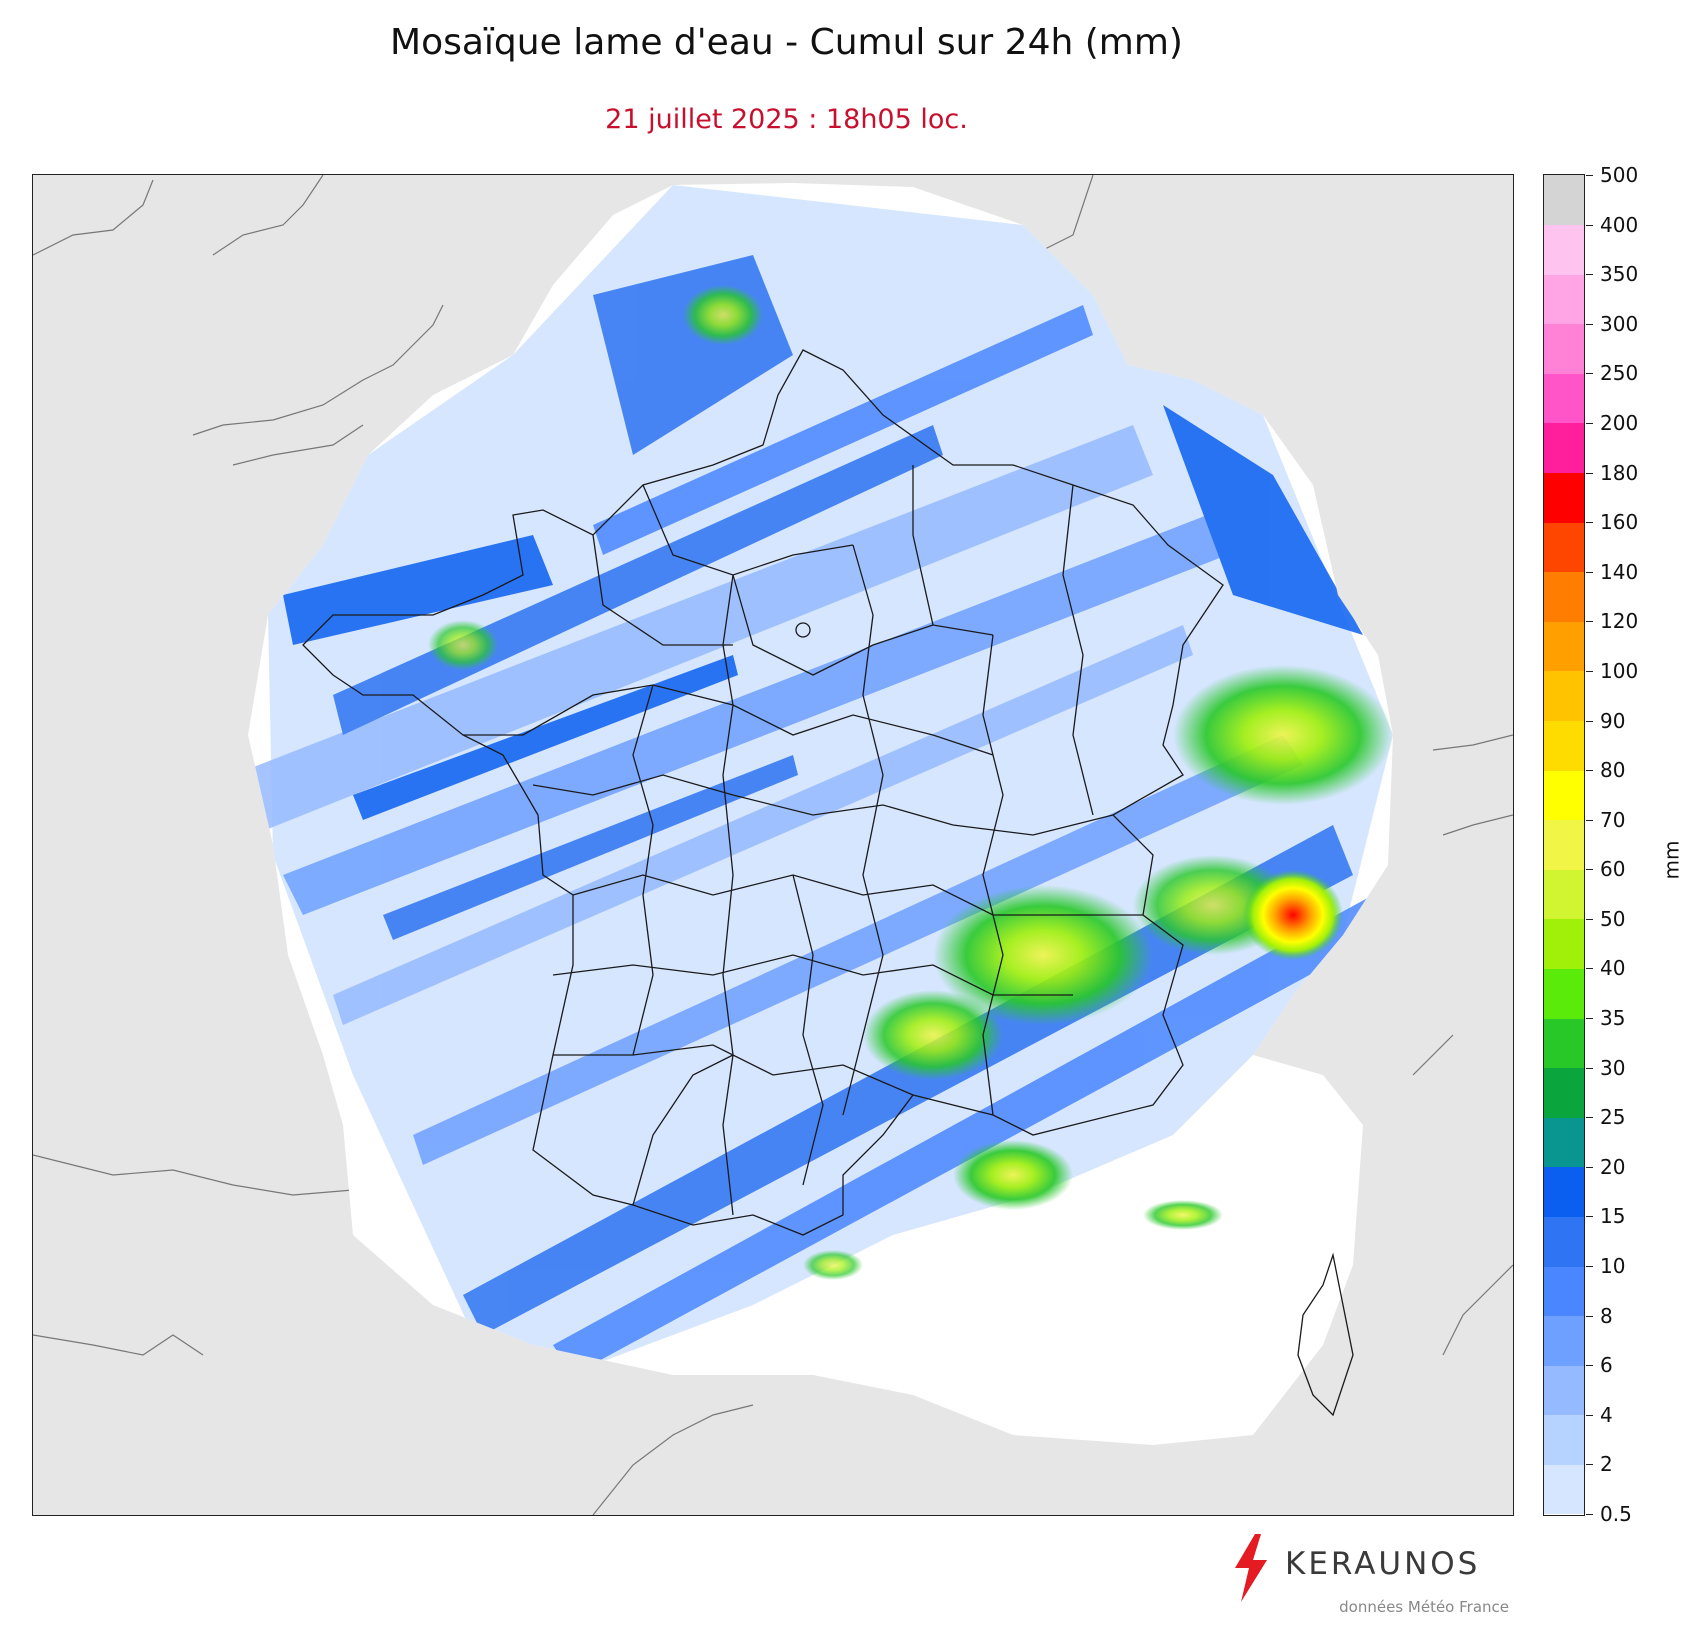 The height and width of the screenshot is (1638, 1693). I want to click on colorbar-tick-label: 70, so click(1613, 819).